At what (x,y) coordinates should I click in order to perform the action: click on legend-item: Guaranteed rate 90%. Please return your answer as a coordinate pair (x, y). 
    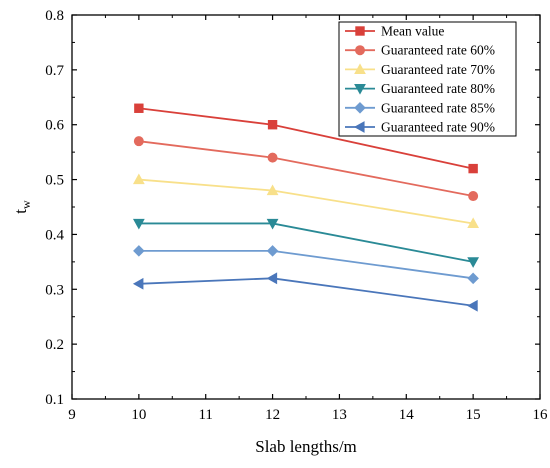
    Looking at the image, I should click on (420, 127).